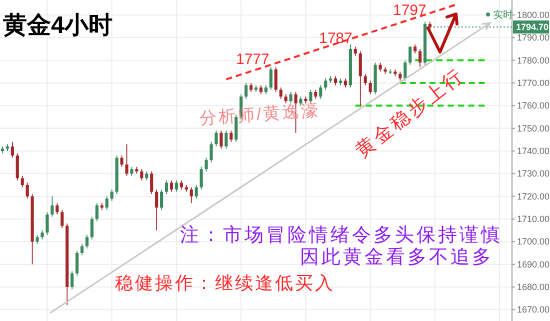 This screenshot has height=321, width=550. Describe the element at coordinates (533, 173) in the screenshot. I see `y-tick-label: 1730.00` at that location.